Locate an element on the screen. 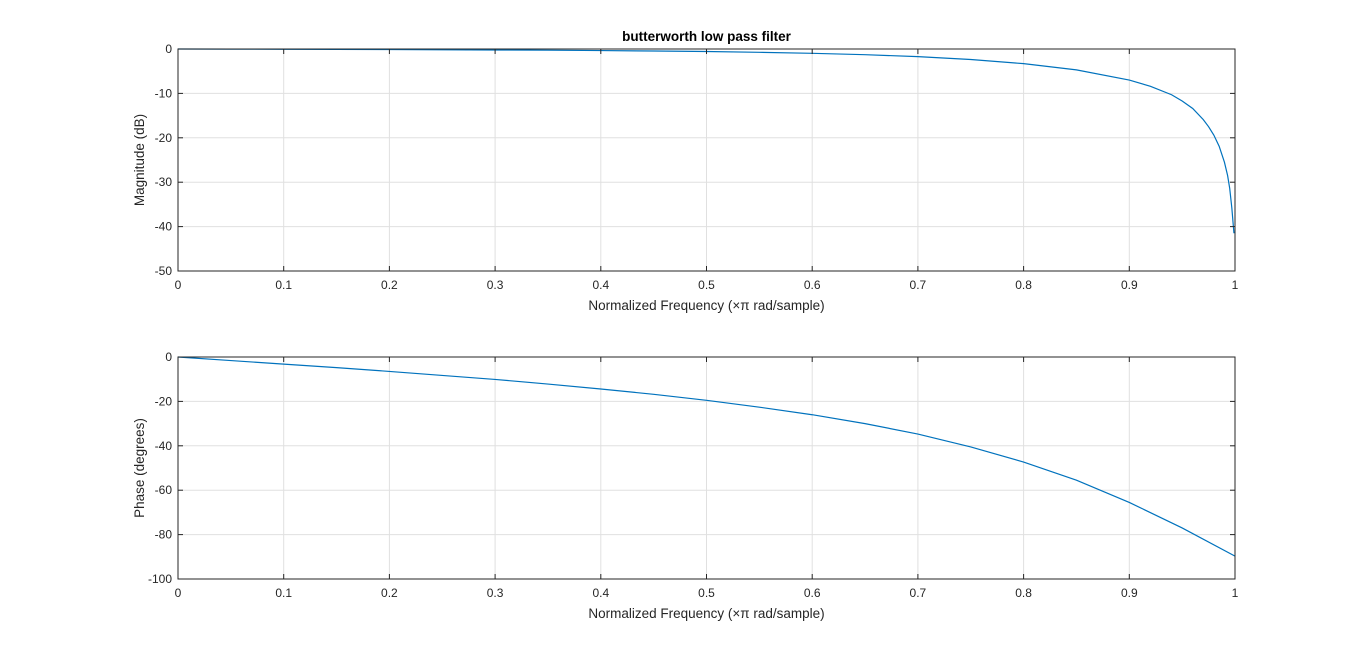 The height and width of the screenshot is (651, 1366). phase-xtick-label: 0.9 is located at coordinates (1129, 593).